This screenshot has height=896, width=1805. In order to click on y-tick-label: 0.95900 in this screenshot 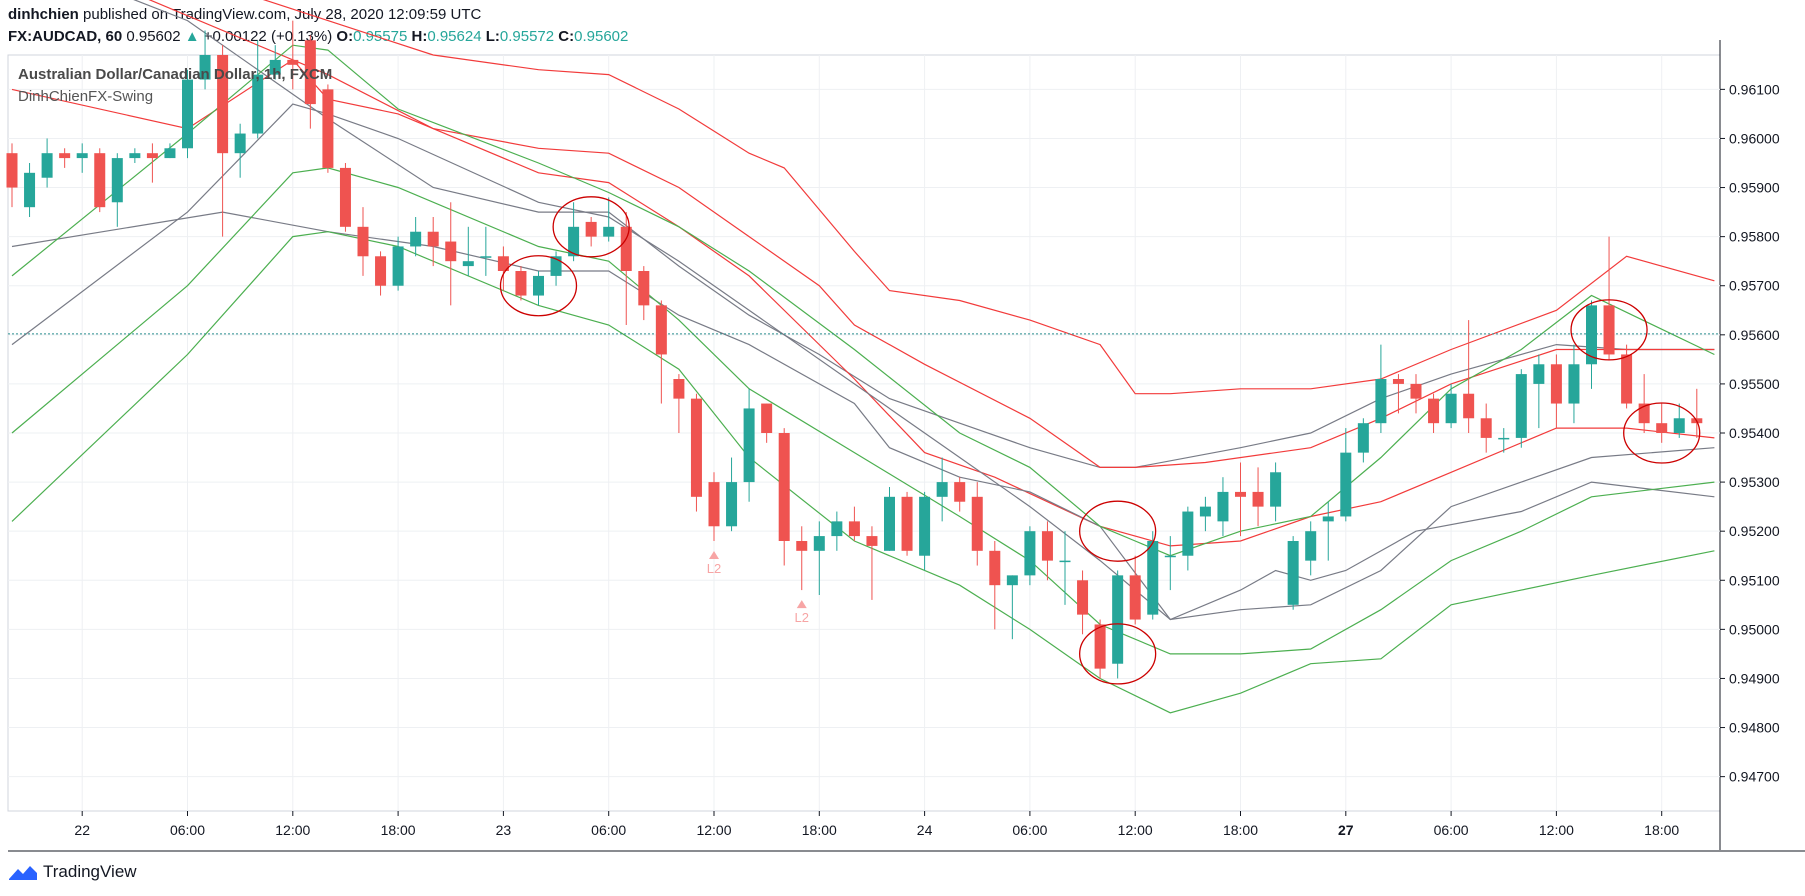, I will do `click(1754, 188)`.